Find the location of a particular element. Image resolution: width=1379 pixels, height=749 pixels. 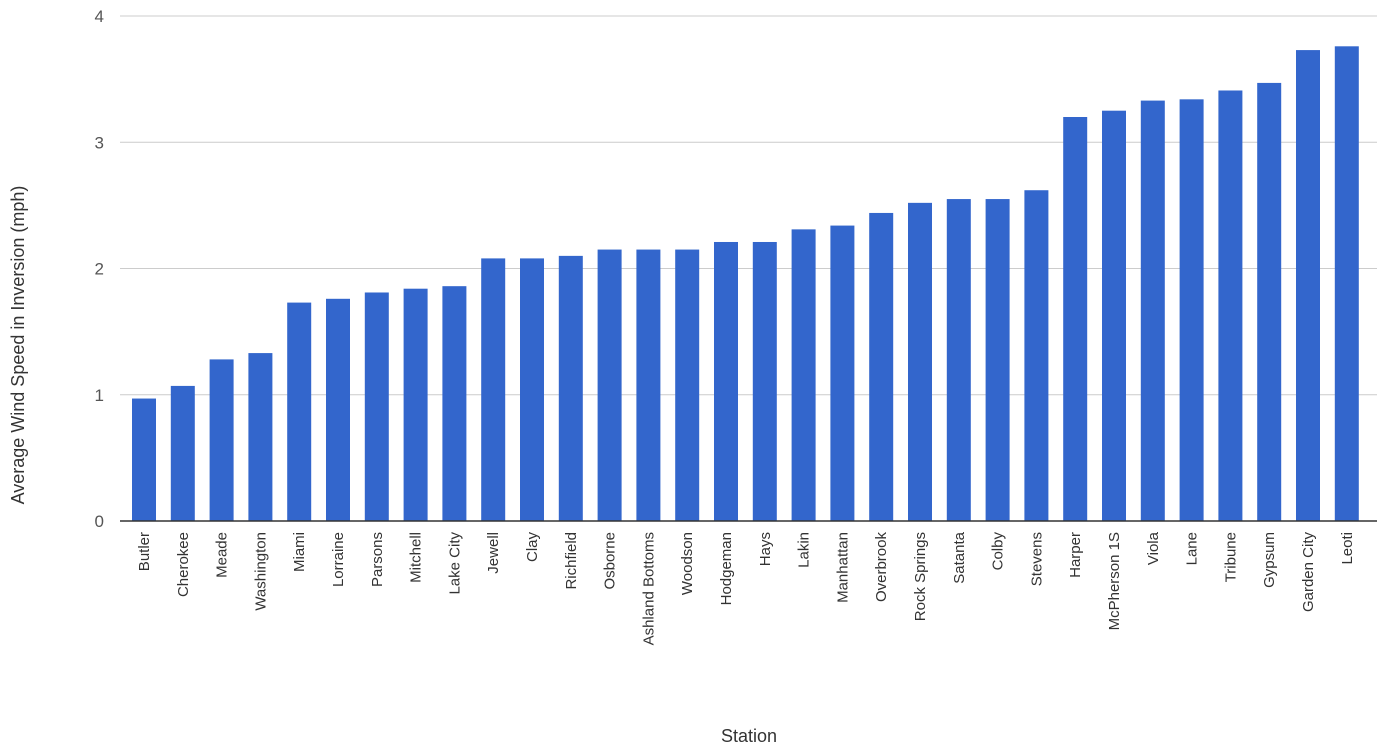

y-tick-label: 2 is located at coordinates (99, 269).